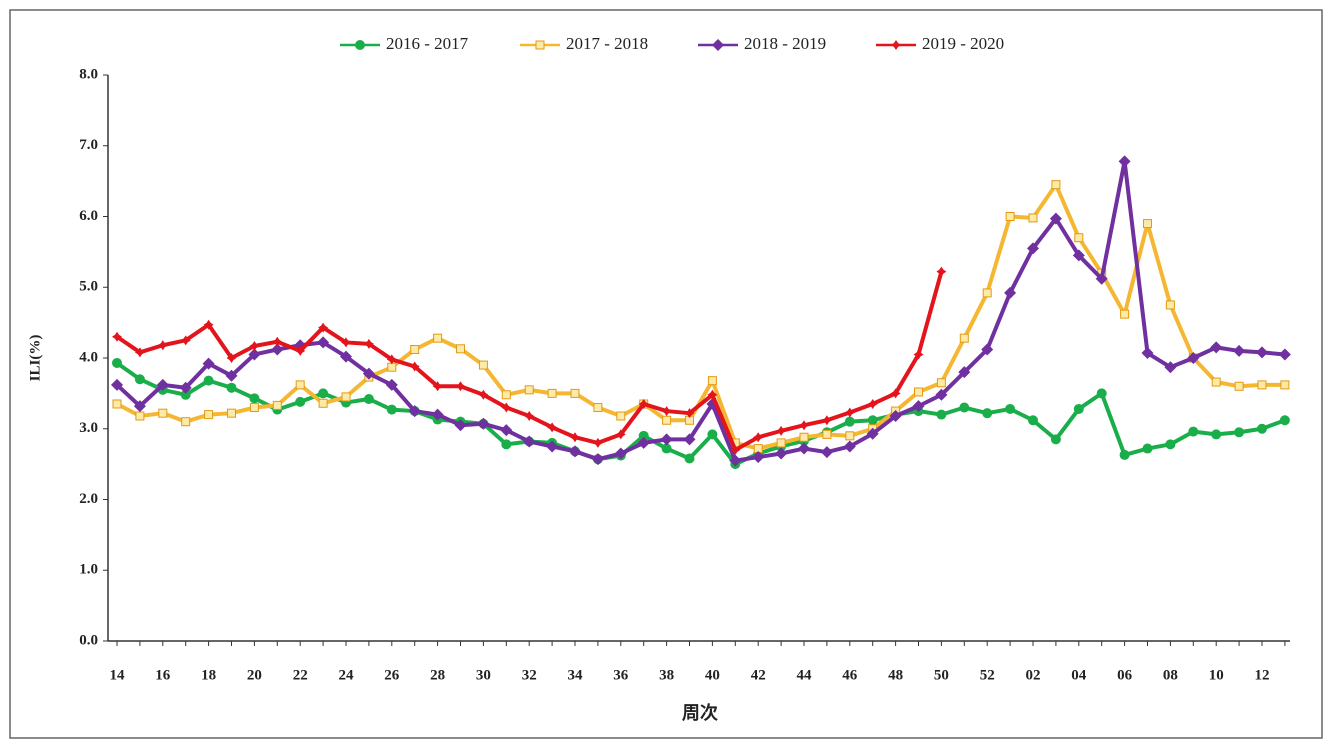 The image size is (1334, 752). What do you see at coordinates (483, 675) in the screenshot?
I see `x-tick-label: 30` at bounding box center [483, 675].